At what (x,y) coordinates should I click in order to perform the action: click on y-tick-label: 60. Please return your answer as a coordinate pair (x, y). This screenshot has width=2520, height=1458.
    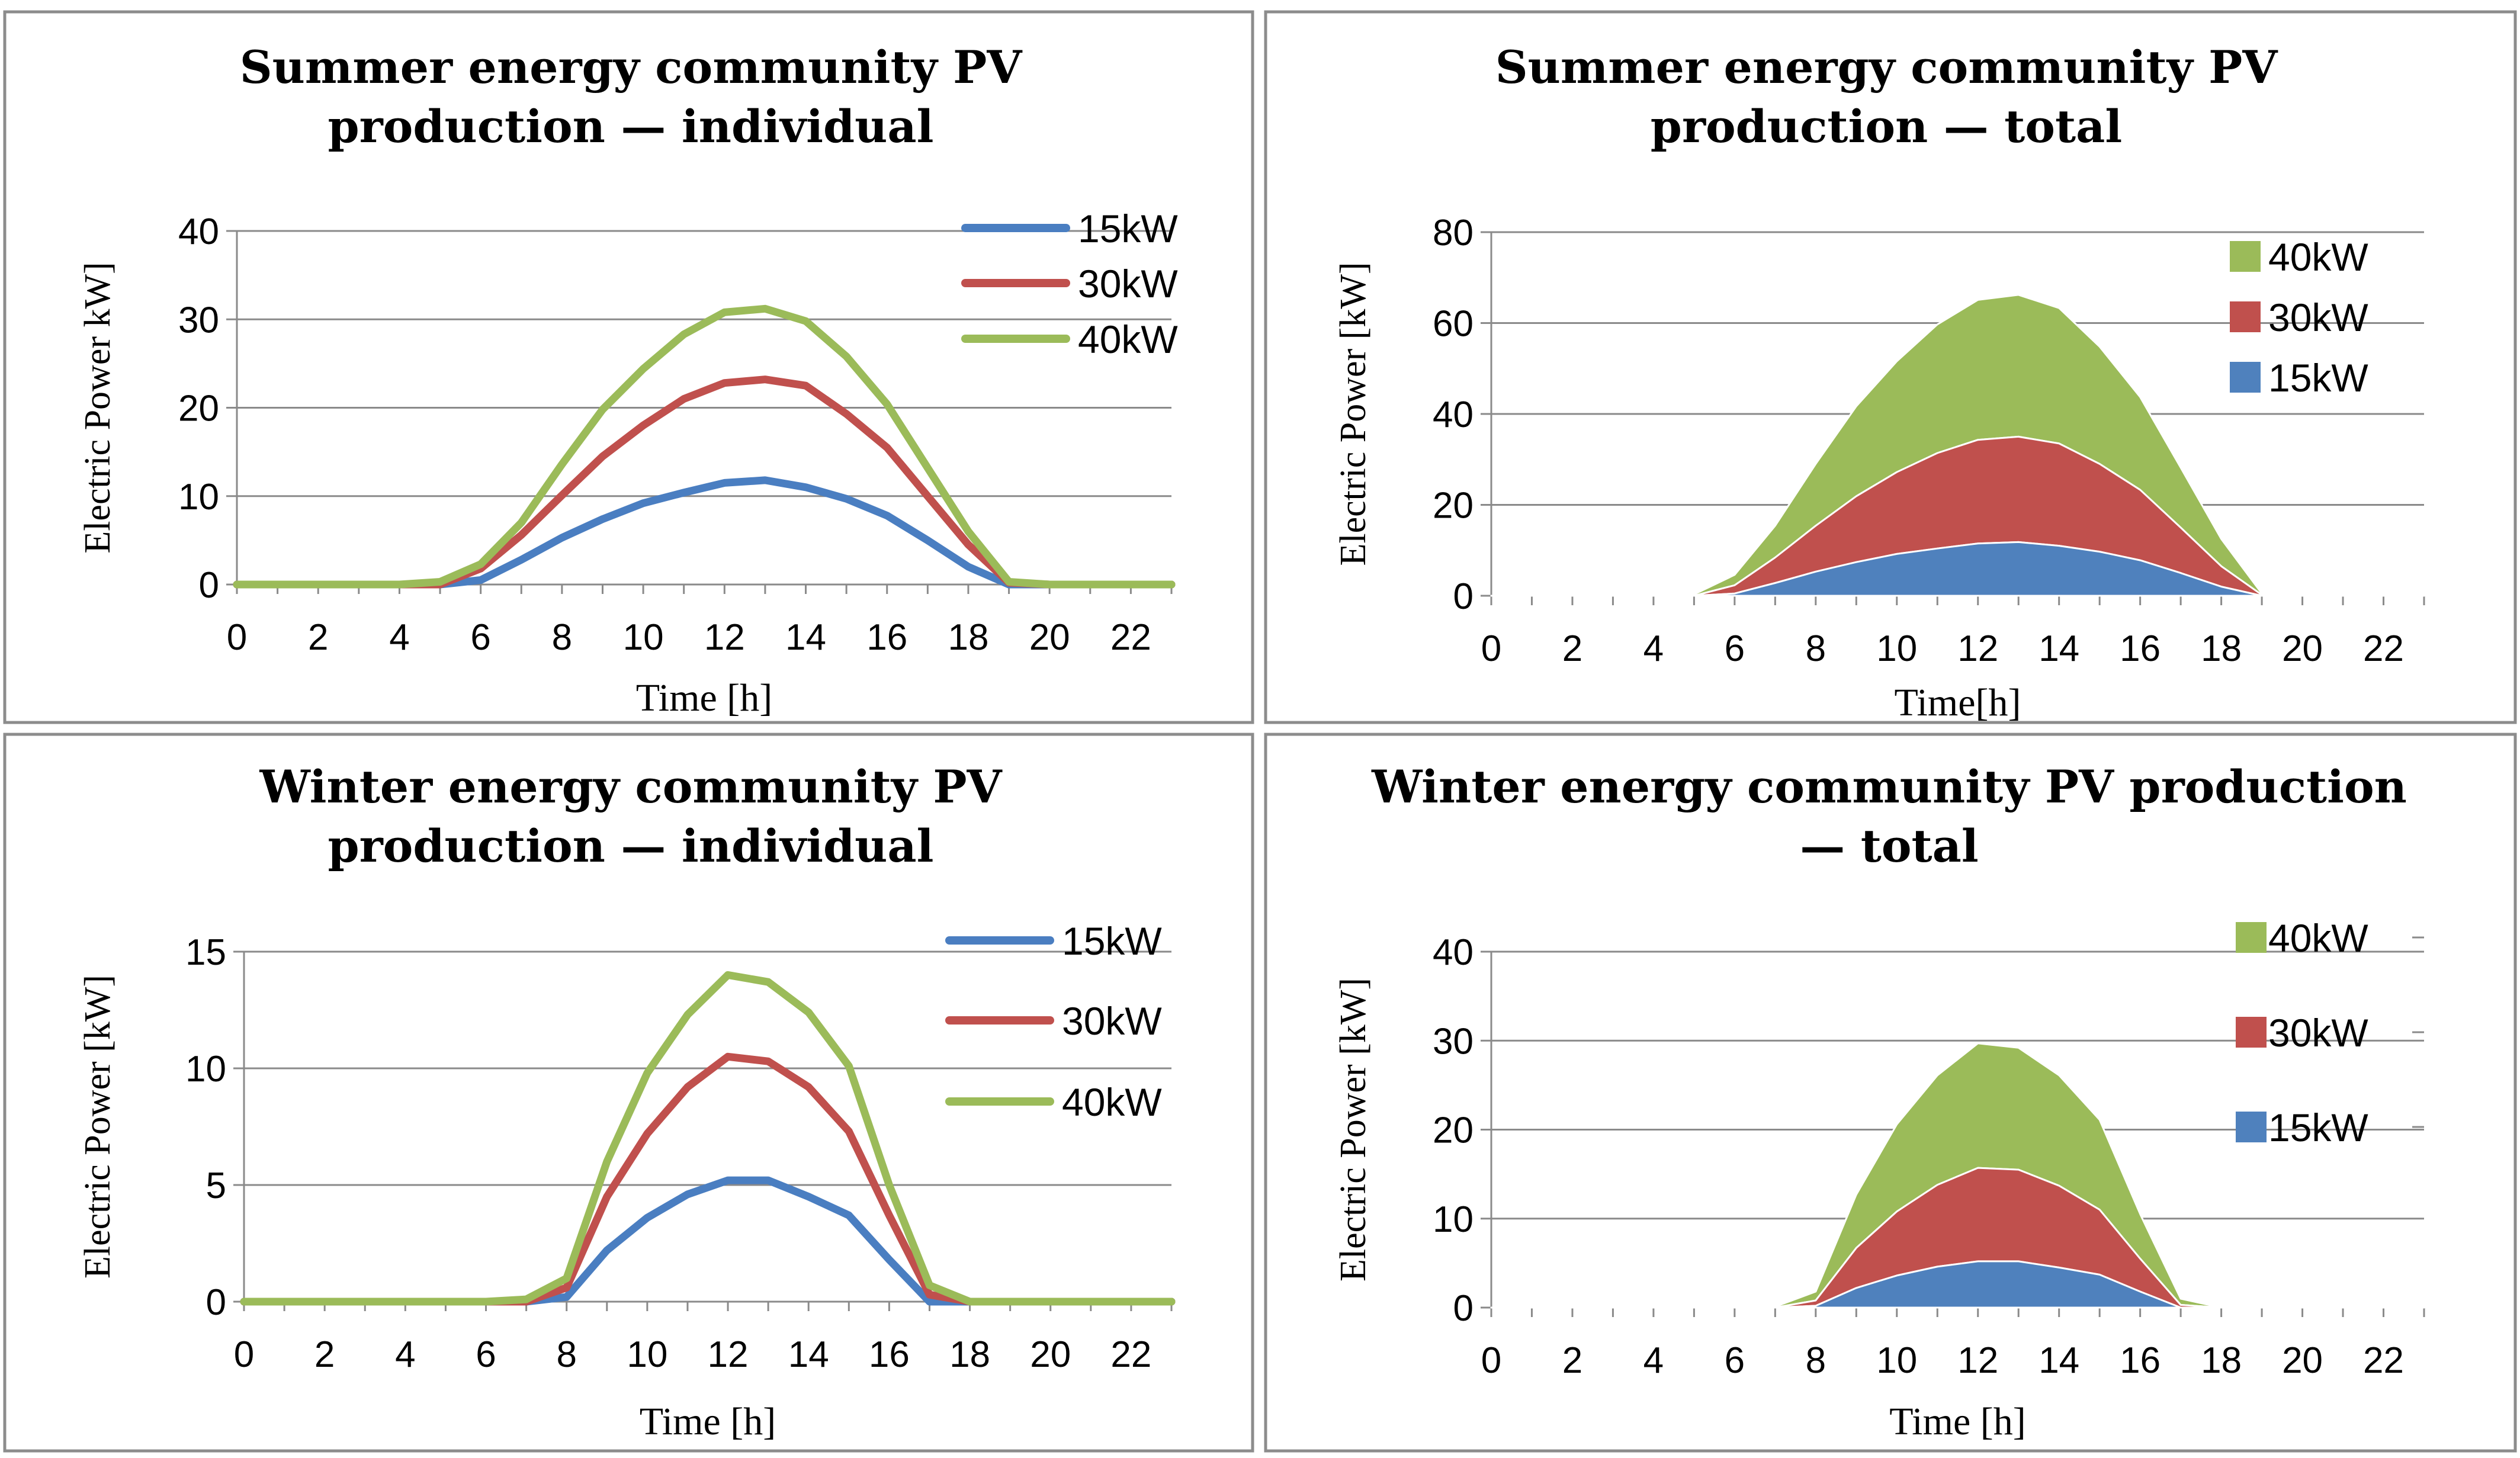
    Looking at the image, I should click on (1453, 324).